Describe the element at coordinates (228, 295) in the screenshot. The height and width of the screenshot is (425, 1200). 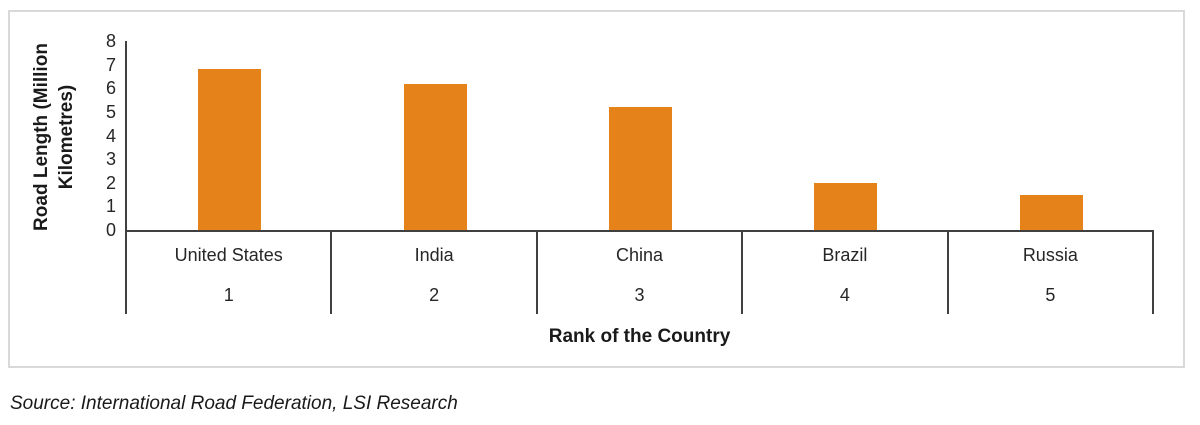
I see `category-rank: 1` at that location.